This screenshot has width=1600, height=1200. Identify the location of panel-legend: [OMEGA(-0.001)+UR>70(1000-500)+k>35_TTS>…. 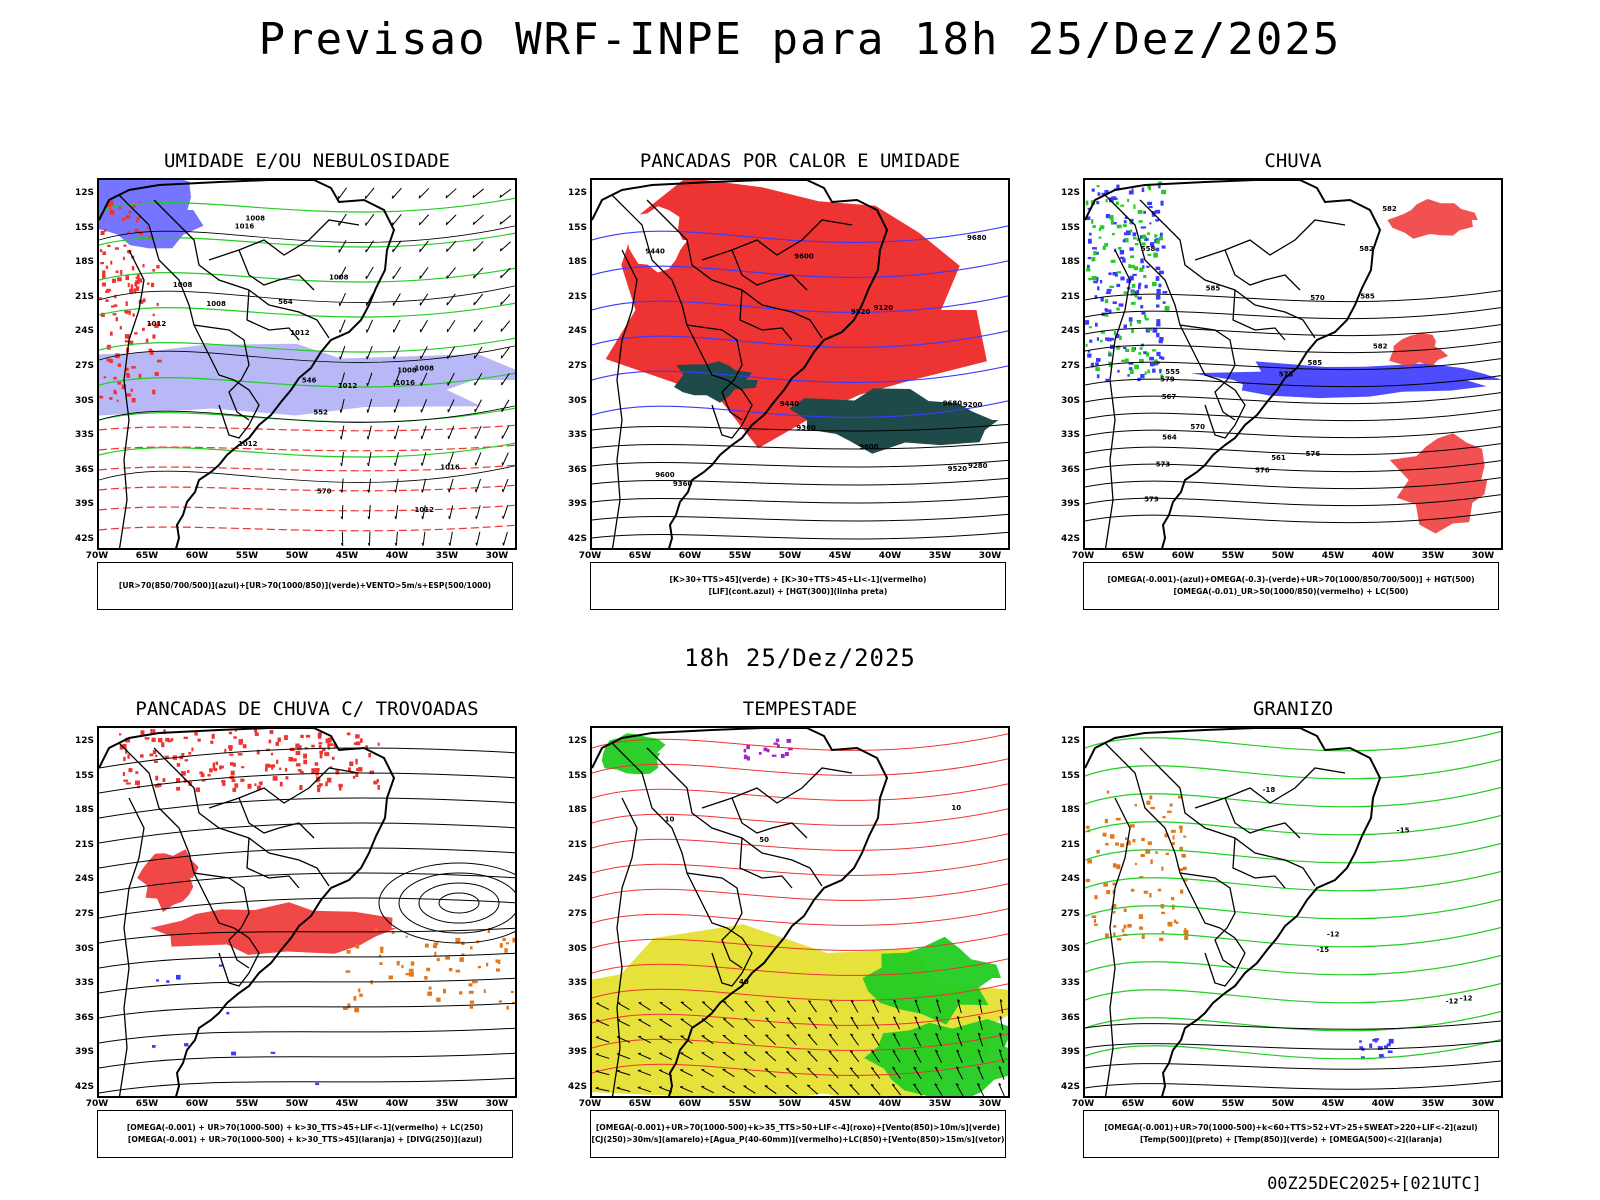
(798, 1134).